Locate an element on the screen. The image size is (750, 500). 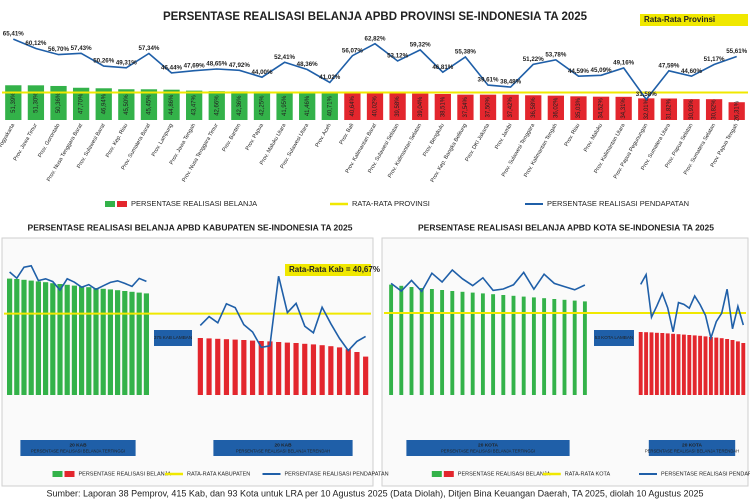
group-label-title: 20 KOTA is located at coordinates (488, 445).